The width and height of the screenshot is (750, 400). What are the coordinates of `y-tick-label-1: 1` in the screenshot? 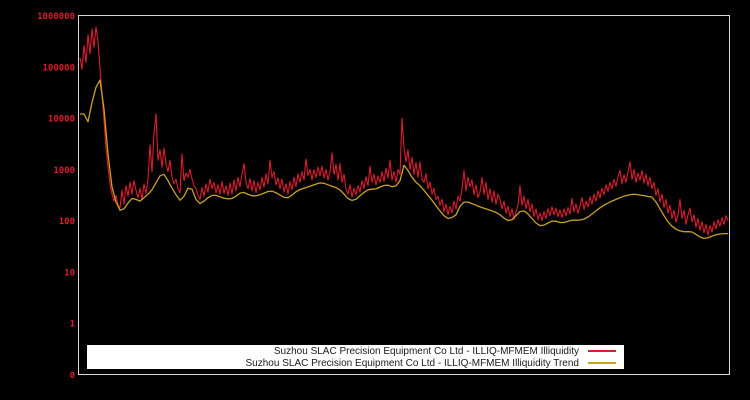 It's located at (72, 325).